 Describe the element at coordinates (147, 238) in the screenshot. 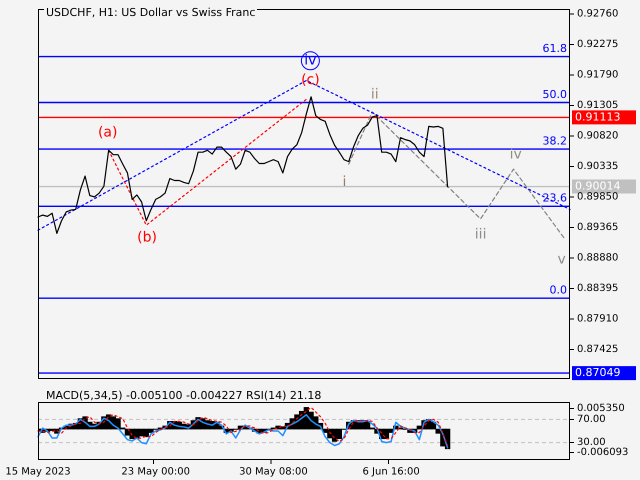

I see `annotation: (b)` at that location.